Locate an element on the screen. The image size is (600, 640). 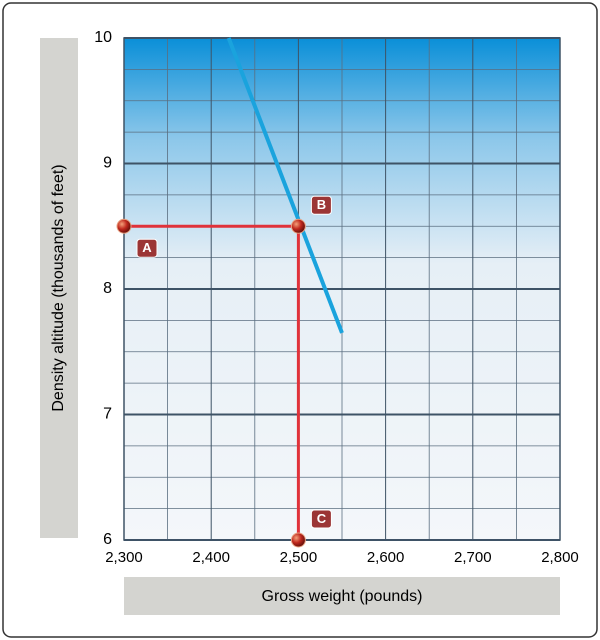
x-axis-label: Gross weight (pounds) is located at coordinates (342, 596).